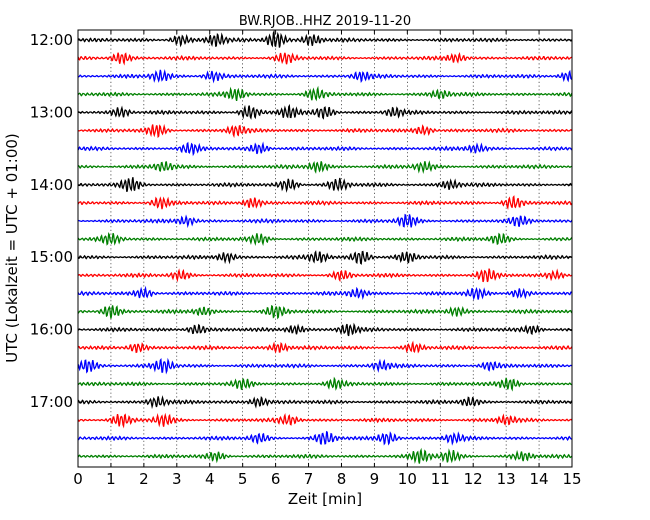 The height and width of the screenshot is (520, 650). I want to click on x-tick-label: 14, so click(539, 479).